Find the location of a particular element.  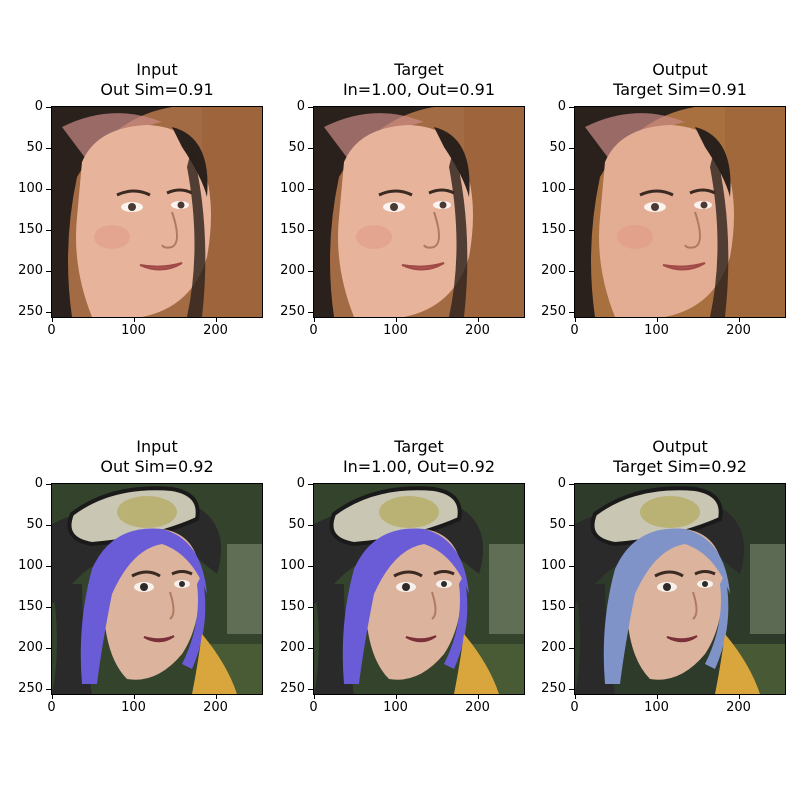

image-panel: Input Out Sim=0.91 0 50 100 150 200 250 0 100 200 is located at coordinates (140, 199).